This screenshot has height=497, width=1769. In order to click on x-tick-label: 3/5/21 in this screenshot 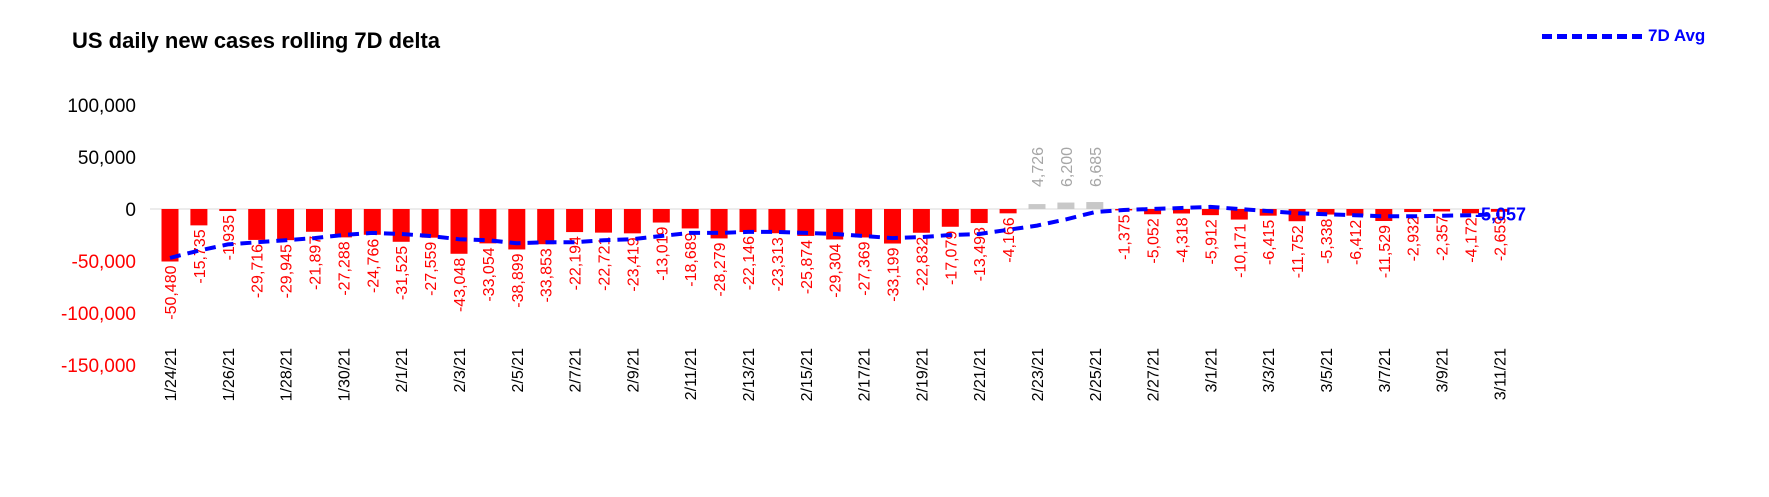, I will do `click(1327, 370)`.